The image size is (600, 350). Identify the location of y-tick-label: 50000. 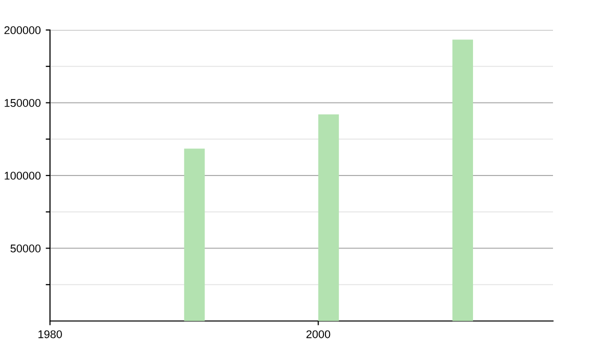
(25, 248).